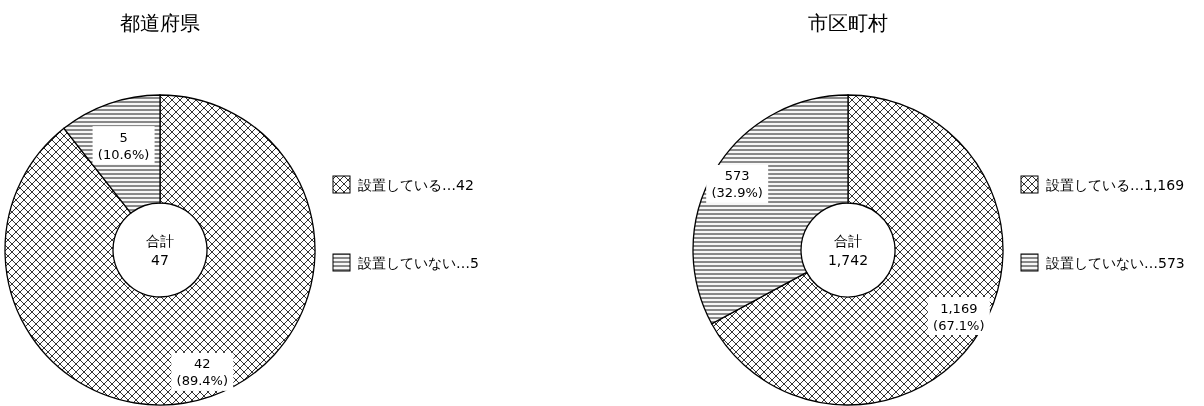 This screenshot has height=406, width=1204. What do you see at coordinates (418, 263) in the screenshot?
I see `legend-label: 設置していない…5` at bounding box center [418, 263].